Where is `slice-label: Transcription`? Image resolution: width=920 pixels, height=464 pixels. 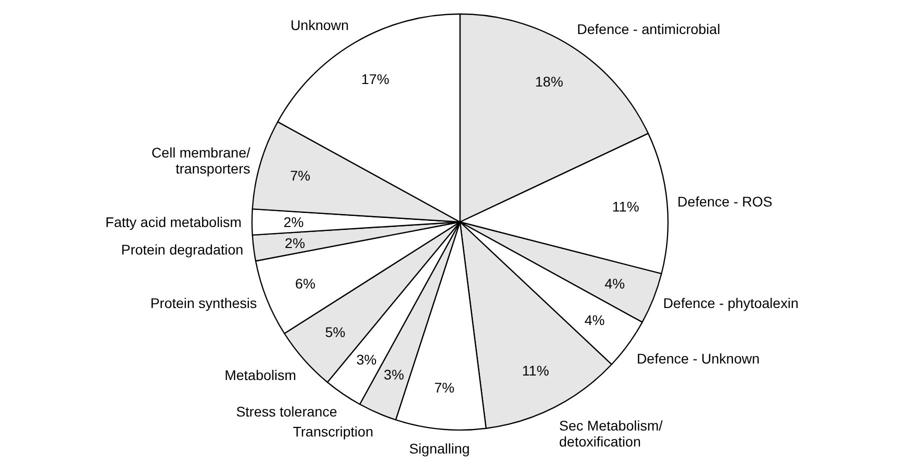
slice-label: Transcription is located at coordinates (333, 431).